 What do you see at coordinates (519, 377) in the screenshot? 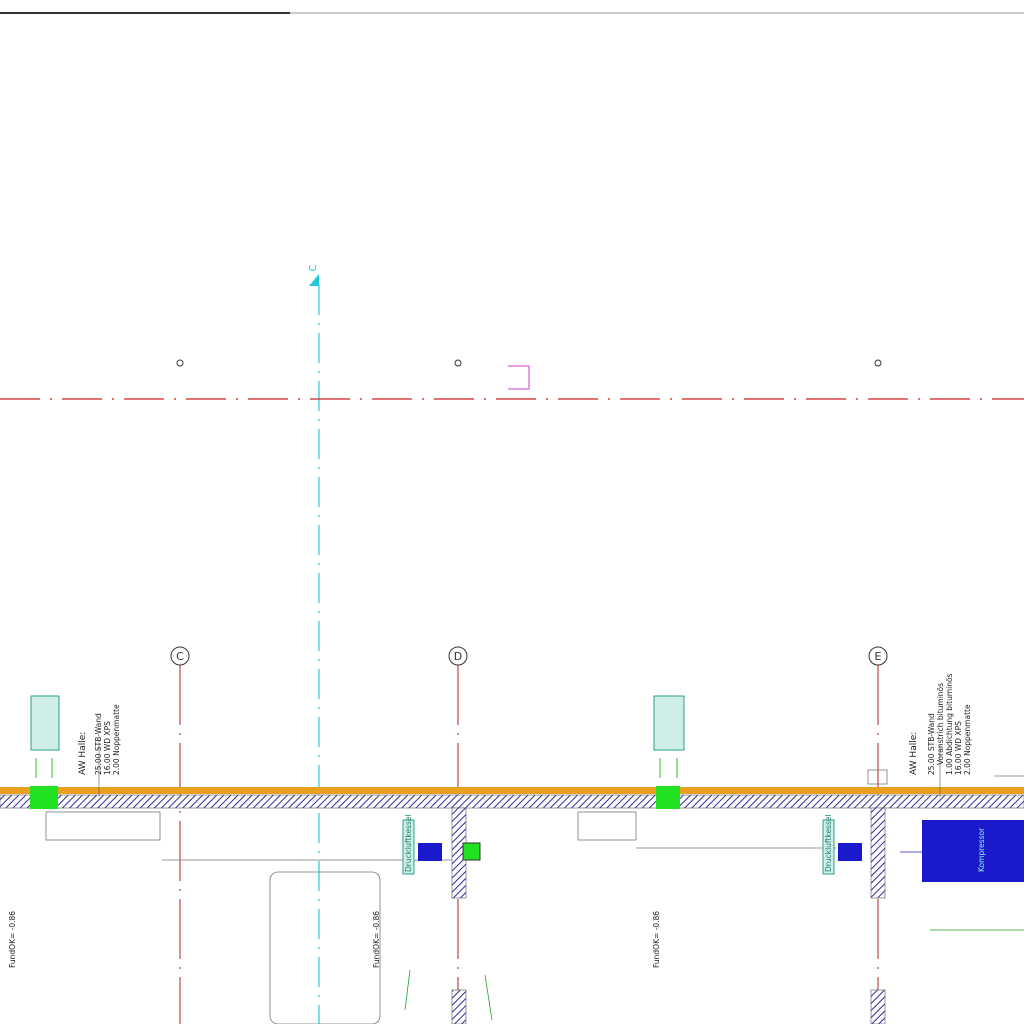
I see `marker` at bounding box center [519, 377].